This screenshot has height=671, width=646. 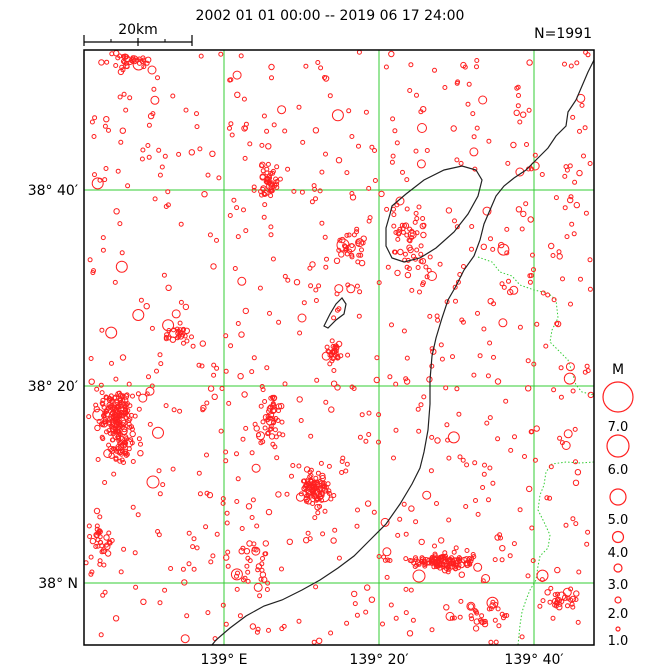 I want to click on time-period-title: 2002 01 01 00:00 -- 2019 06 17 24:00, so click(x=330, y=16).